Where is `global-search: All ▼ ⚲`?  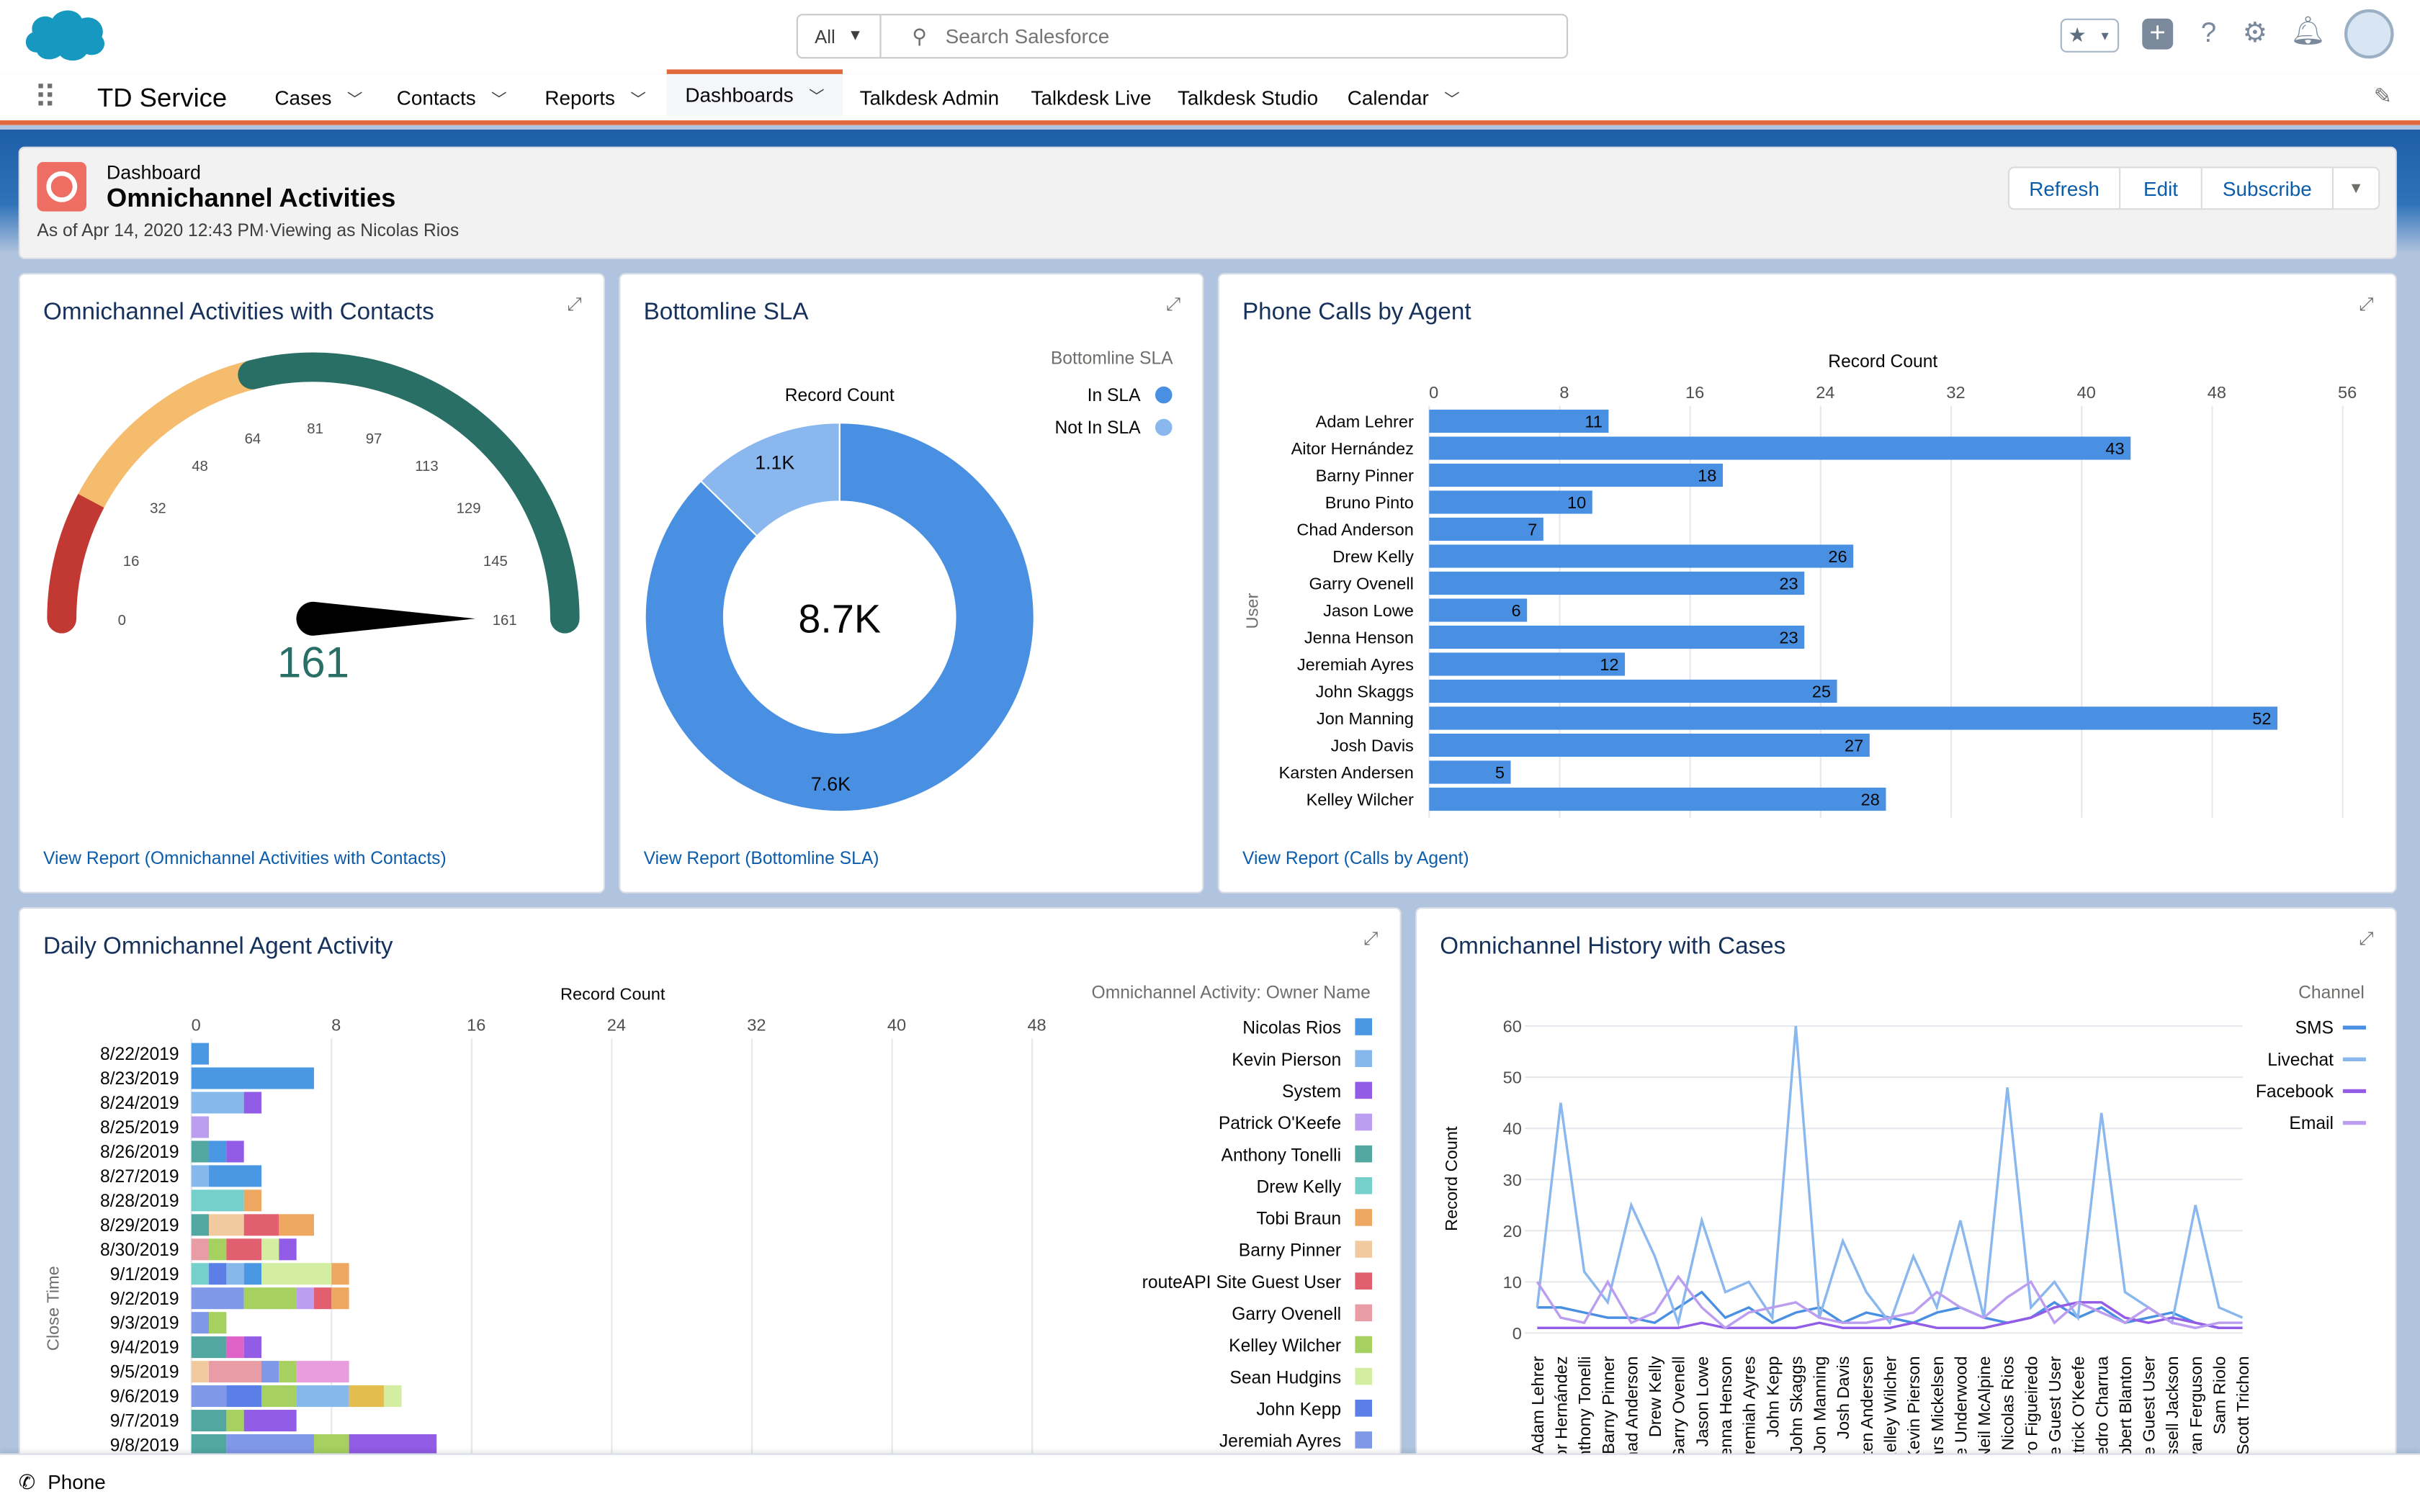
global-search: All ▼ ⚲ is located at coordinates (1182, 36).